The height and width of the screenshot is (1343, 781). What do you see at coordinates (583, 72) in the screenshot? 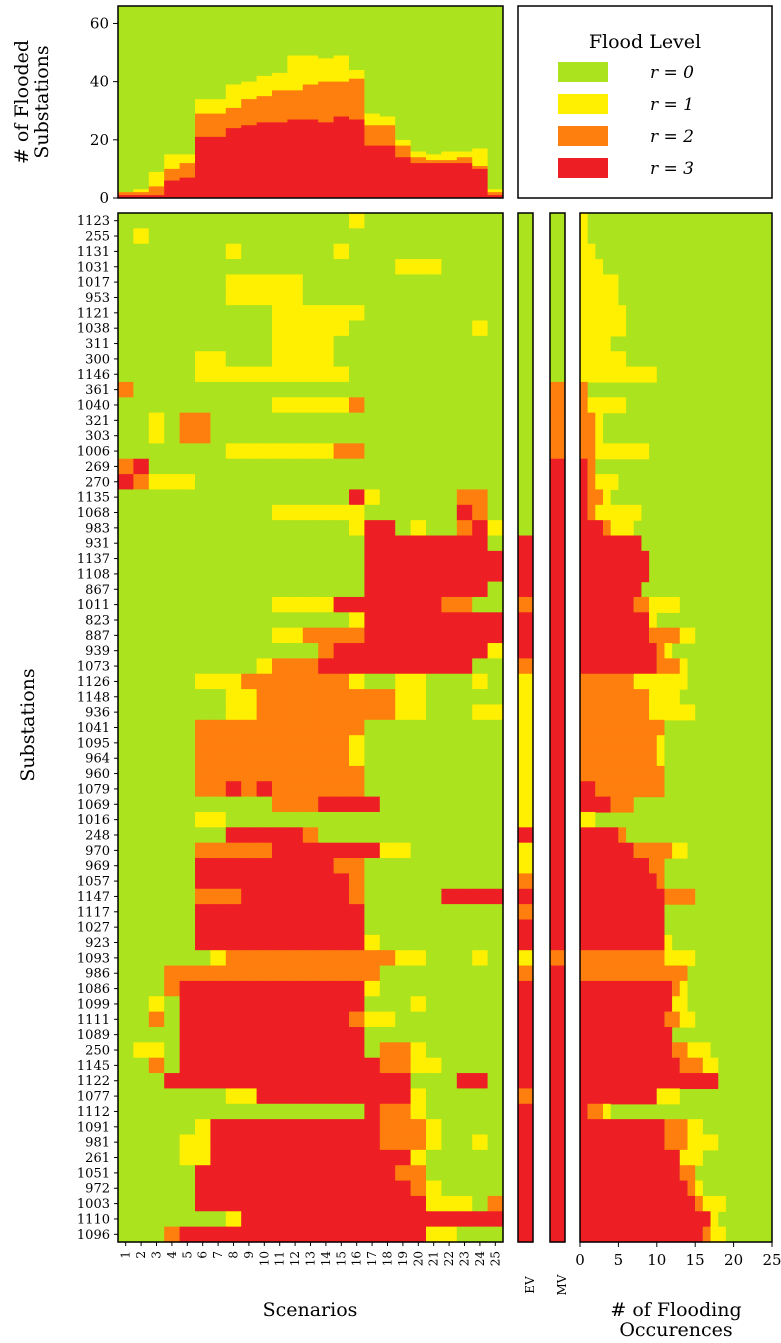
I see `legend-swatch-r0` at bounding box center [583, 72].